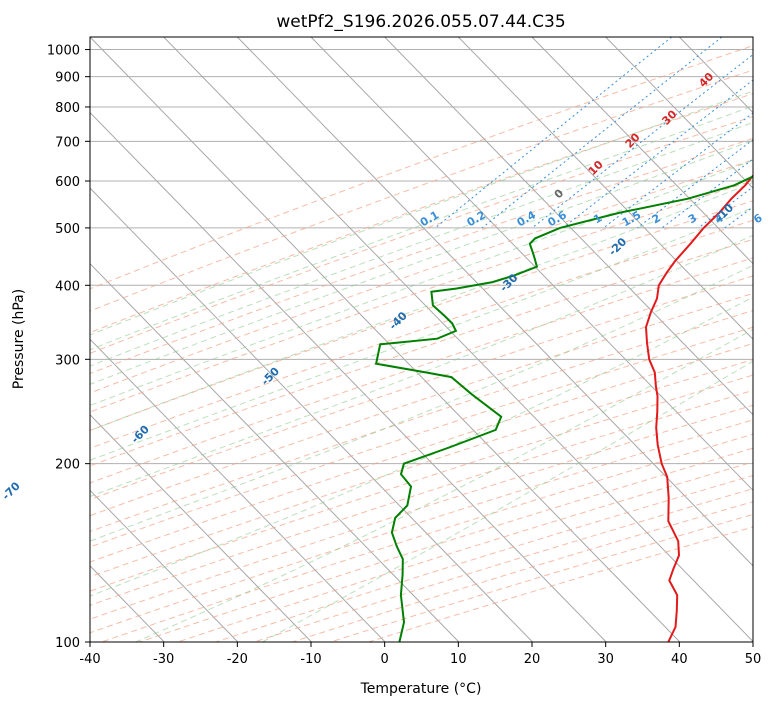 The height and width of the screenshot is (712, 775). I want to click on y-tick-label: 800, so click(67, 108).